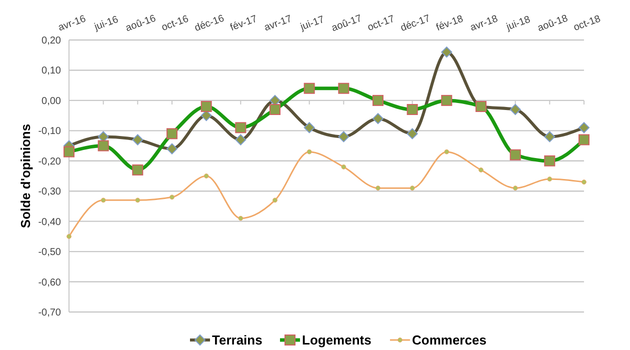  Describe the element at coordinates (237, 340) in the screenshot. I see `legend-label: Terrains` at that location.